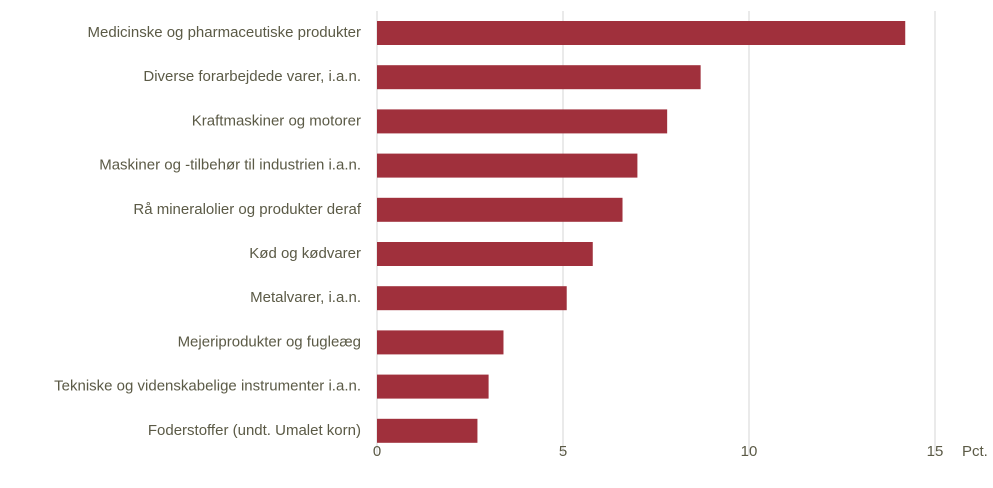 This screenshot has height=488, width=993. I want to click on x-tick-label: 5, so click(563, 451).